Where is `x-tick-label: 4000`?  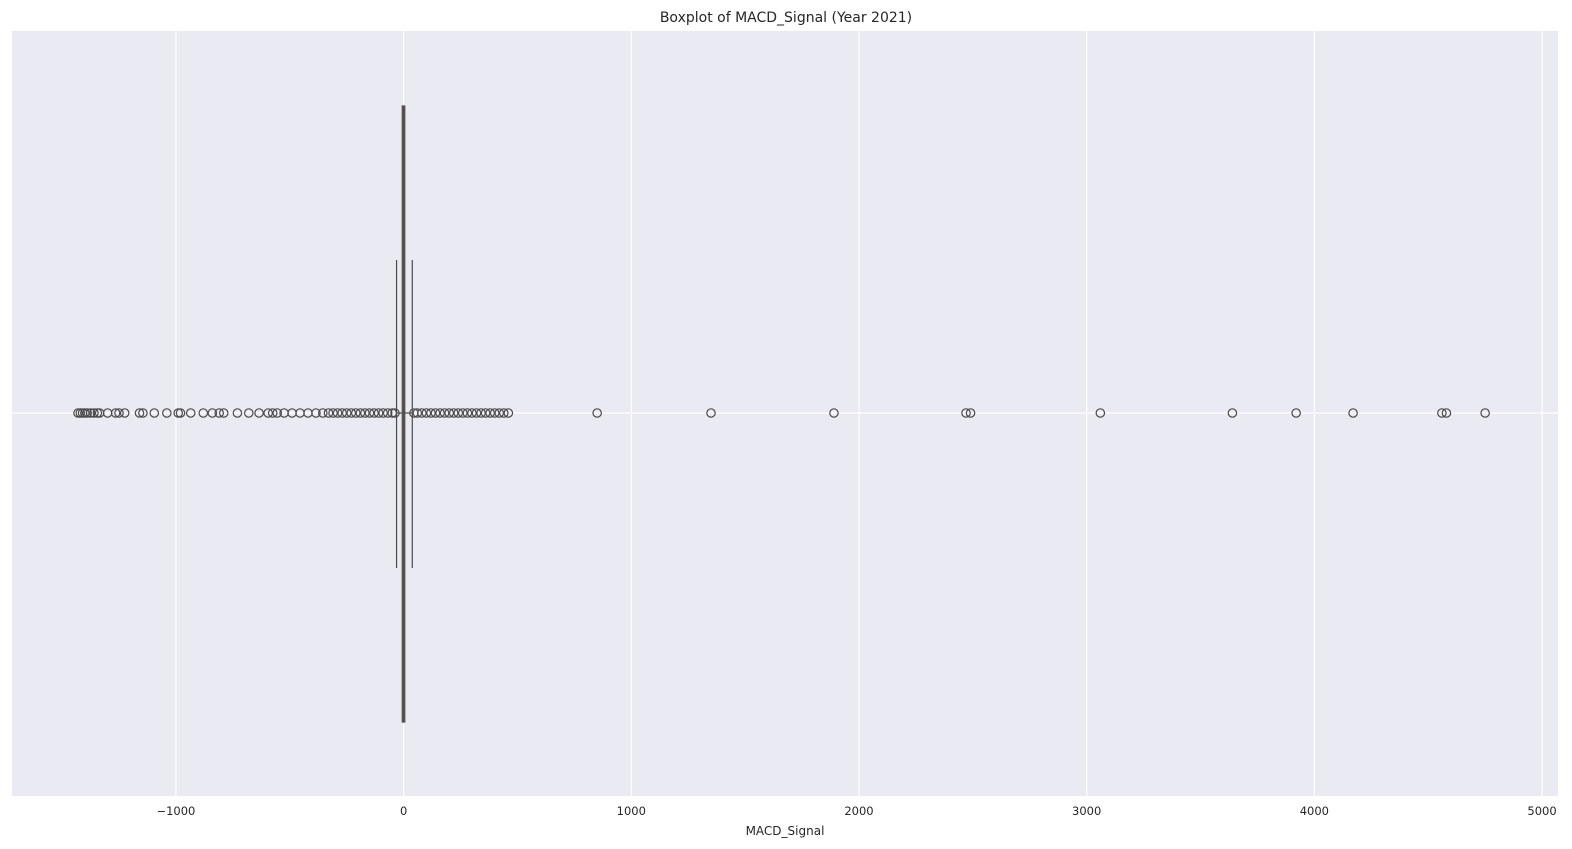 x-tick-label: 4000 is located at coordinates (1314, 811).